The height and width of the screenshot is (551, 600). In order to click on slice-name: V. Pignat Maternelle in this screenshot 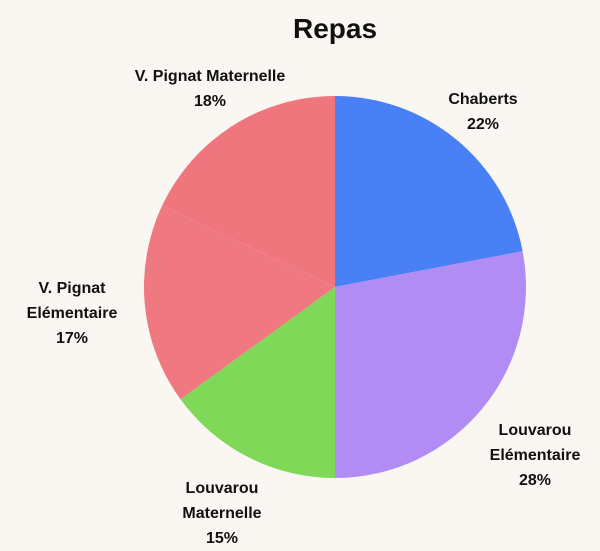, I will do `click(210, 76)`.